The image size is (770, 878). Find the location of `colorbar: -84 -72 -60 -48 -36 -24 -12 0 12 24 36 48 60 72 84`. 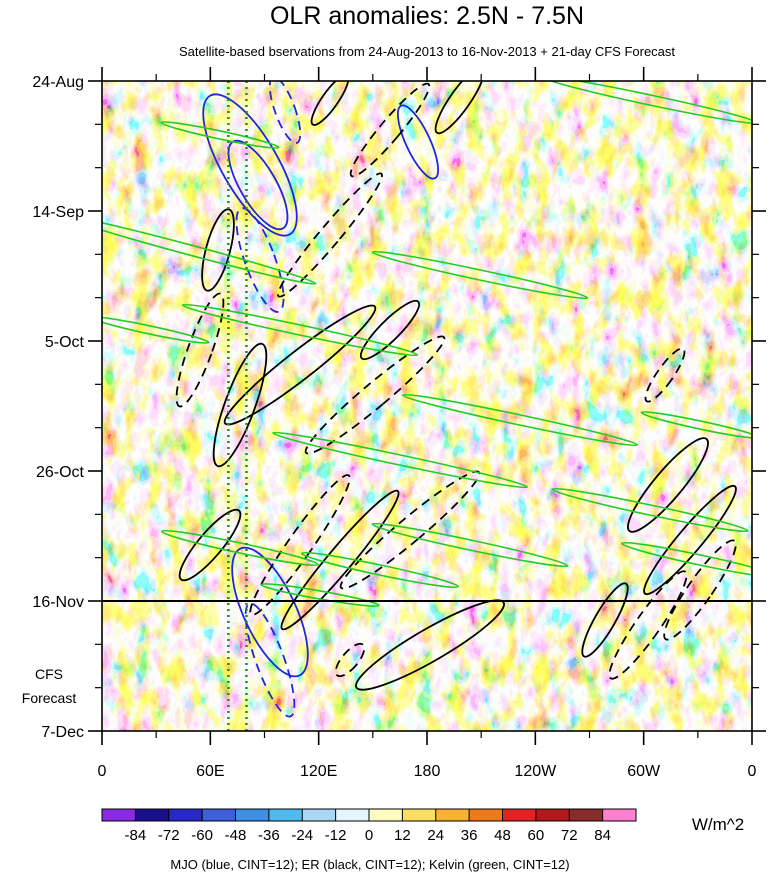

colorbar: -84 -72 -60 -48 -36 -24 -12 0 12 24 36 48 60 72 84 is located at coordinates (369, 826).